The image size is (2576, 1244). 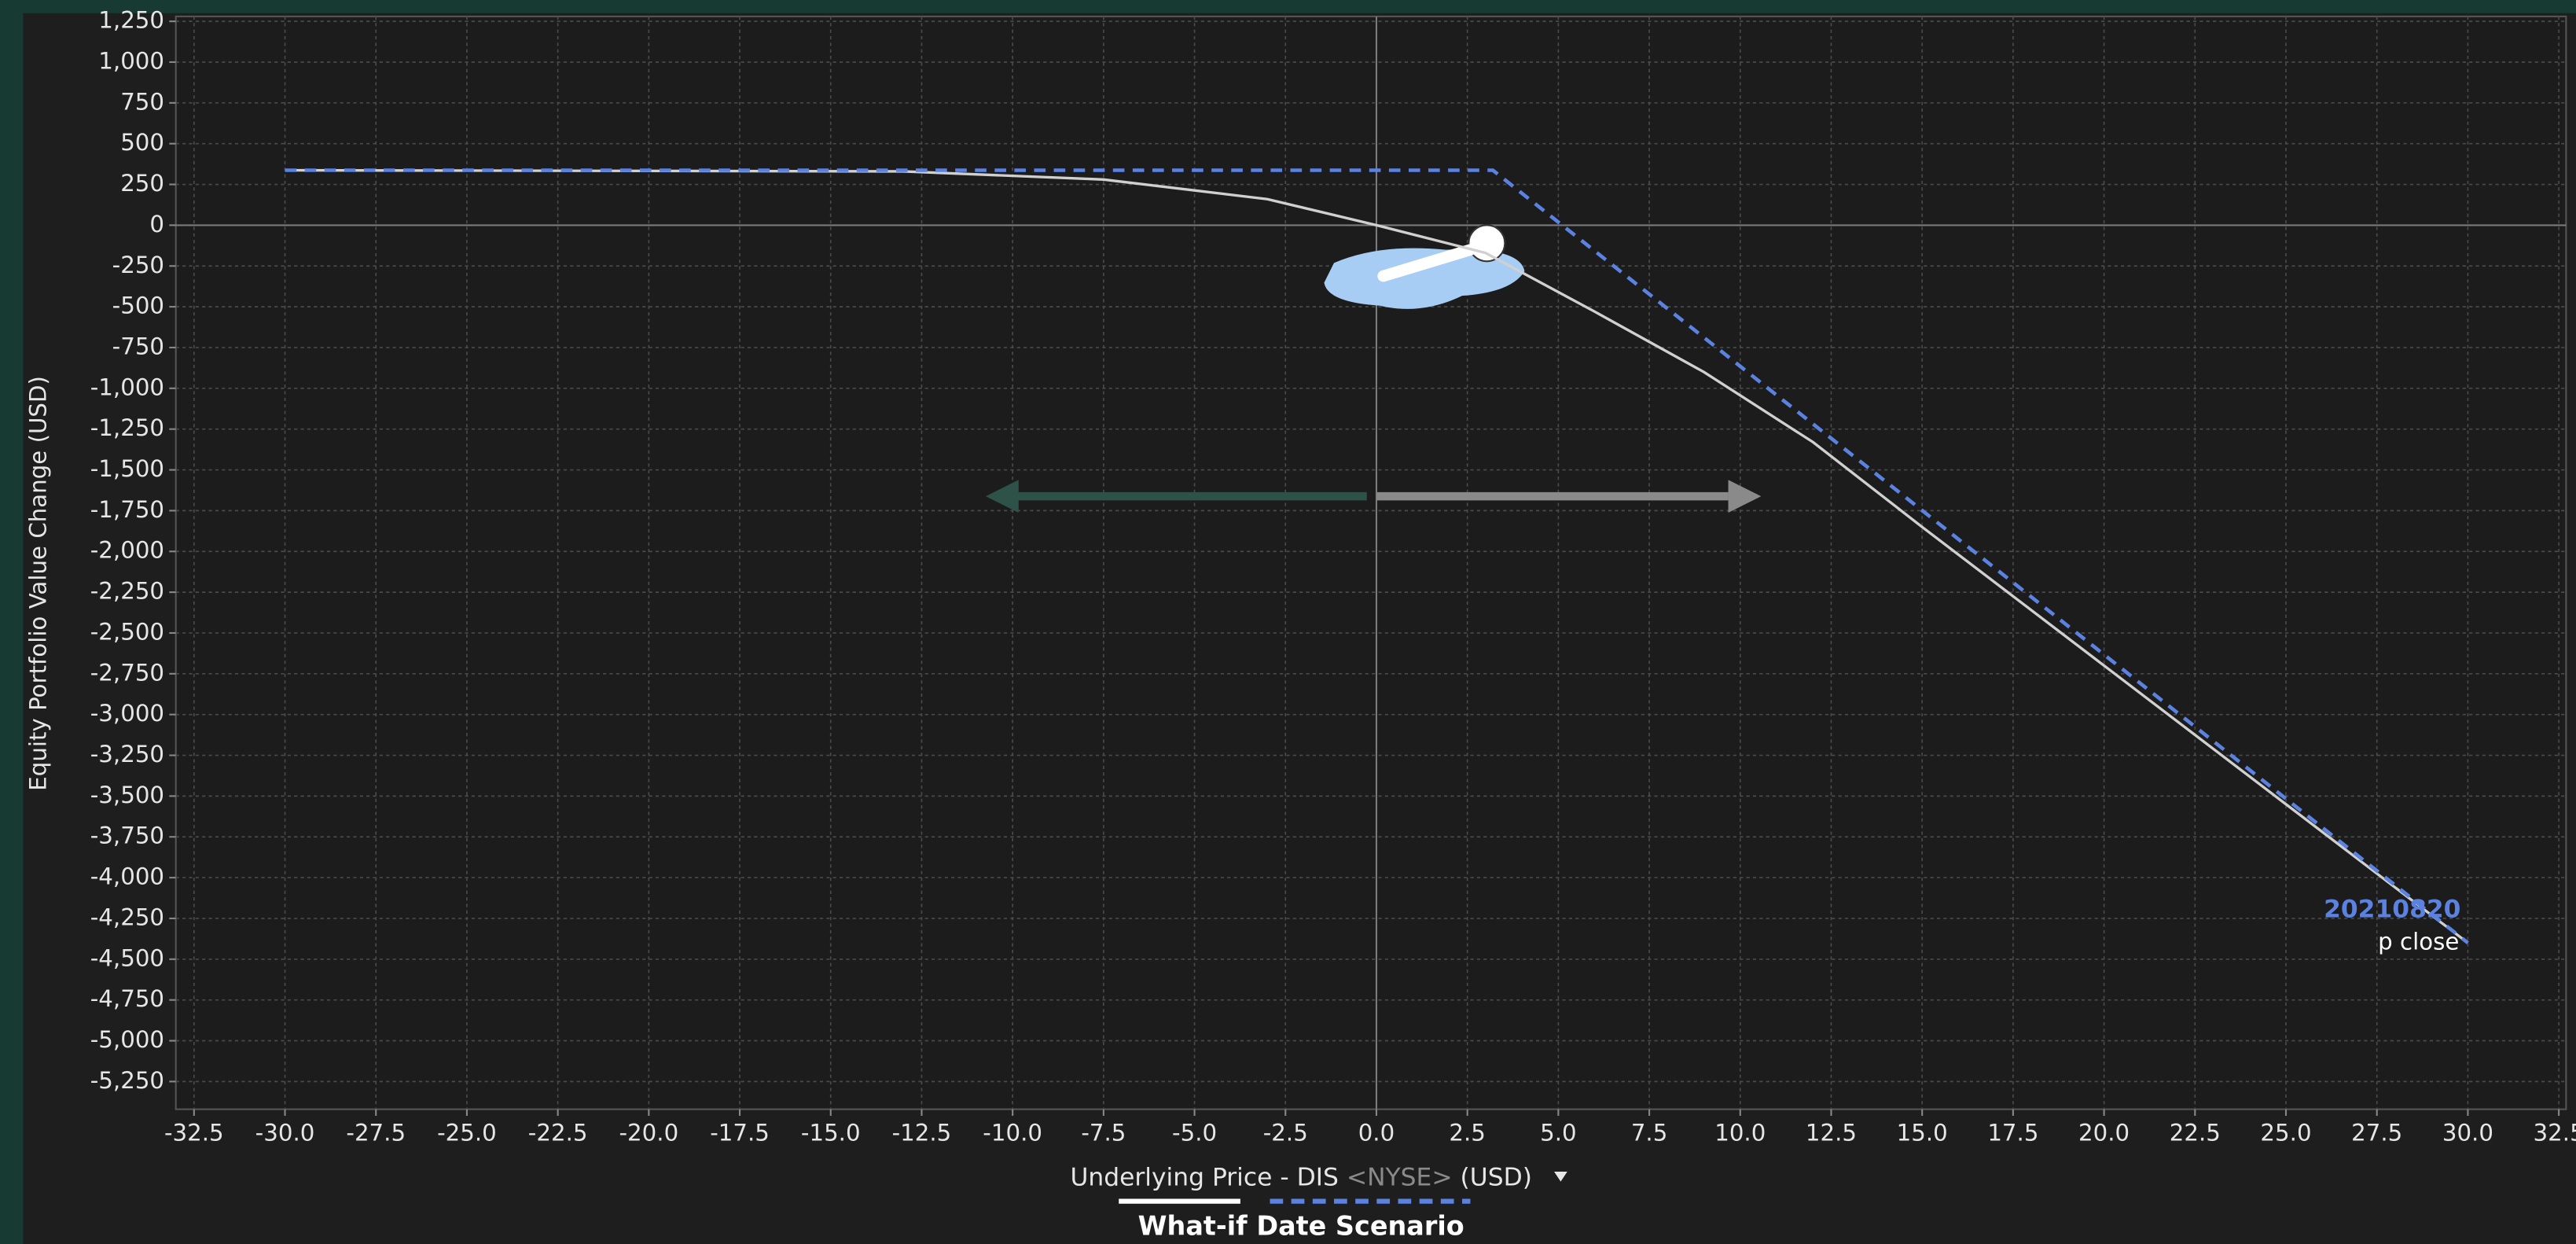 I want to click on x-label-prefix: Underlying Price - DIS, so click(x=1204, y=1177).